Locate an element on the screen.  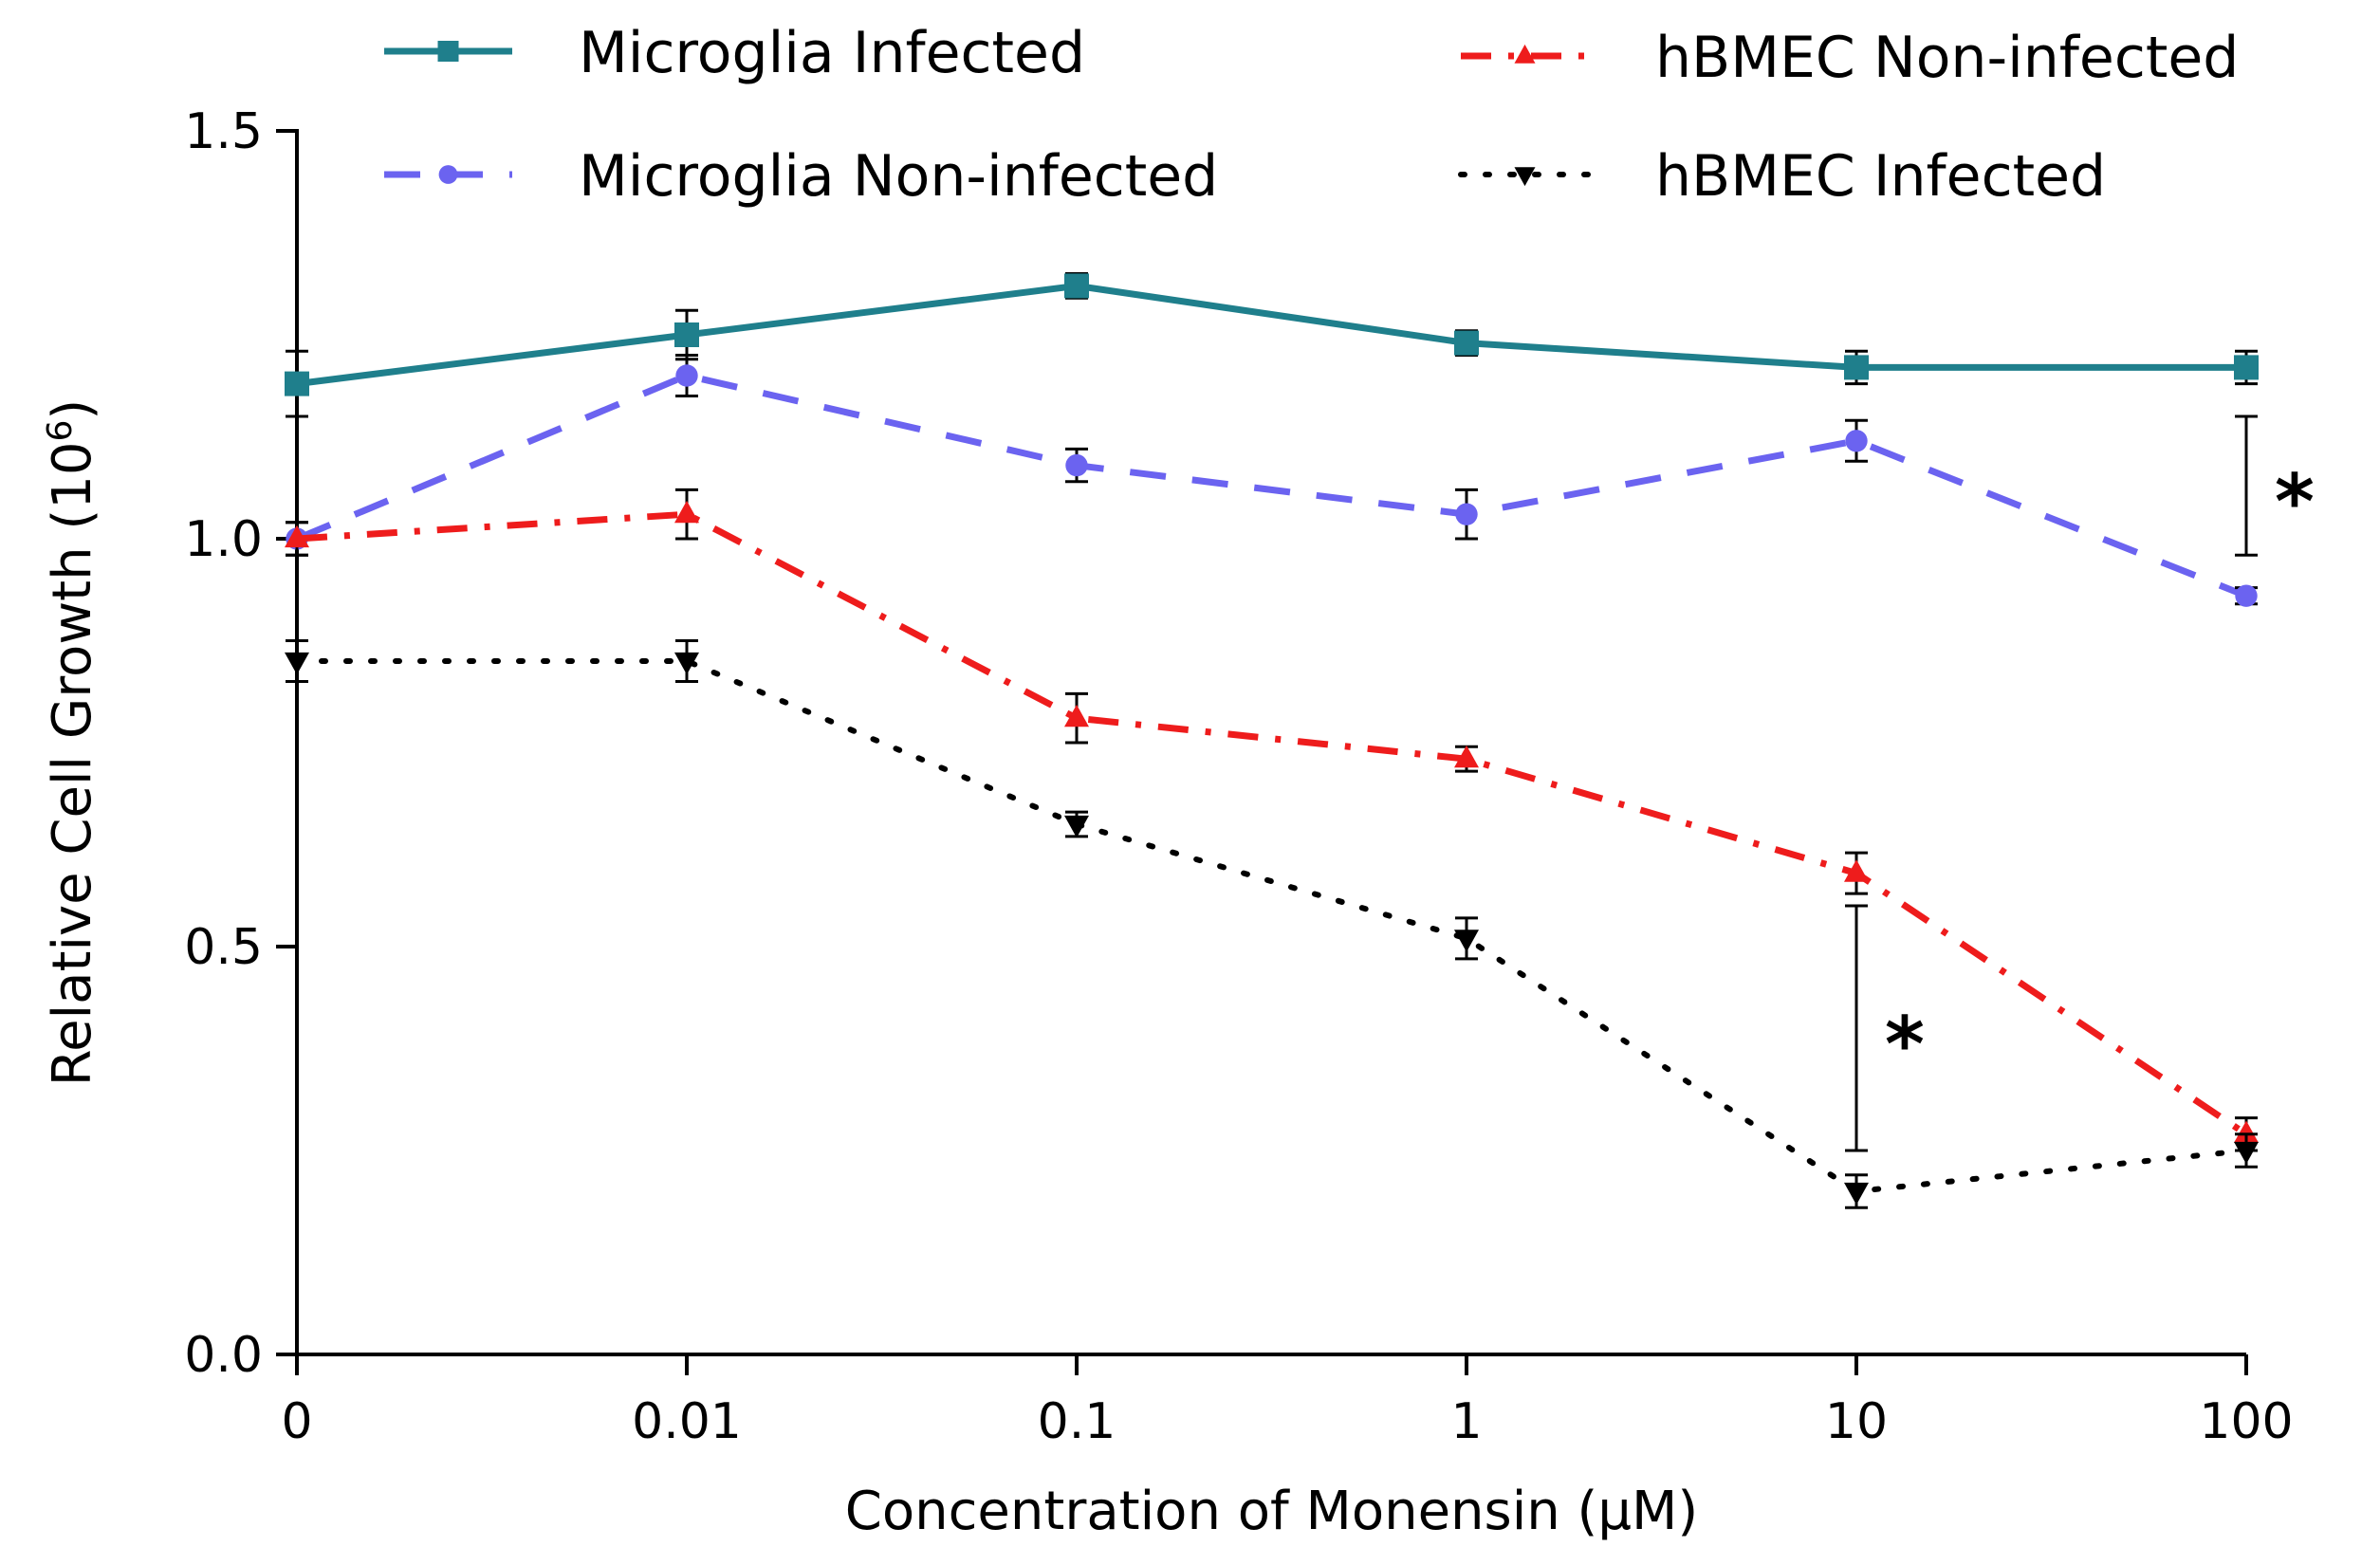
x-axis-title: Concentration of Monensin (μM) is located at coordinates (1271, 1511).